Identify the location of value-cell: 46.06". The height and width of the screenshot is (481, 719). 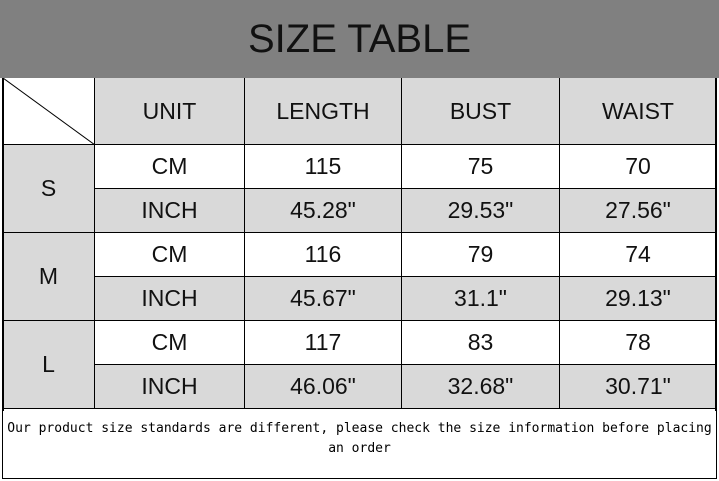
(323, 387).